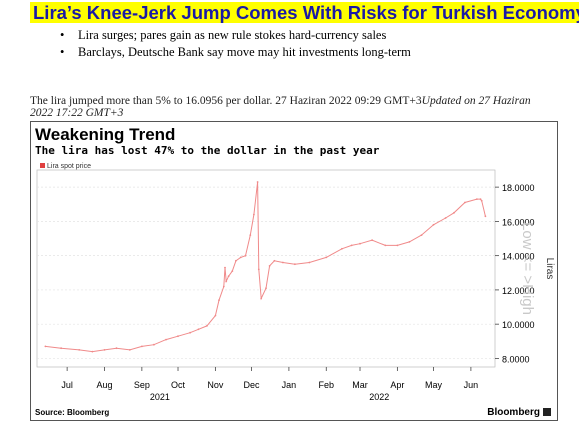 The width and height of the screenshot is (579, 425). Describe the element at coordinates (434, 385) in the screenshot. I see `x-tick-label: May` at that location.